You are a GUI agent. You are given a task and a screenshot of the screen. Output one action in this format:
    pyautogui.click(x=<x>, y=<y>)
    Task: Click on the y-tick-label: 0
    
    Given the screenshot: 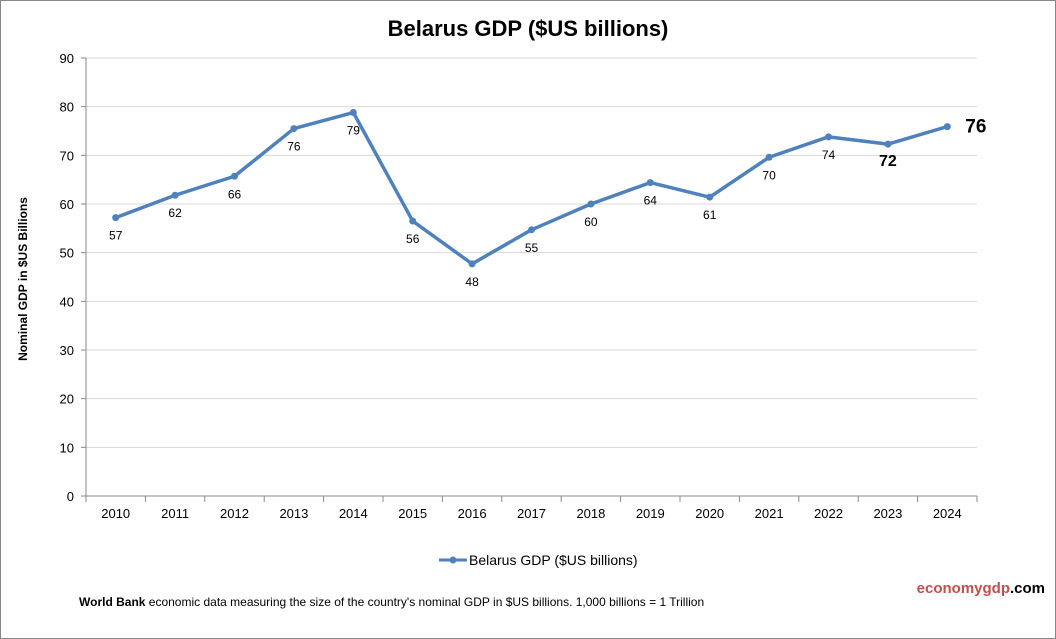 What is the action you would take?
    pyautogui.click(x=70, y=496)
    